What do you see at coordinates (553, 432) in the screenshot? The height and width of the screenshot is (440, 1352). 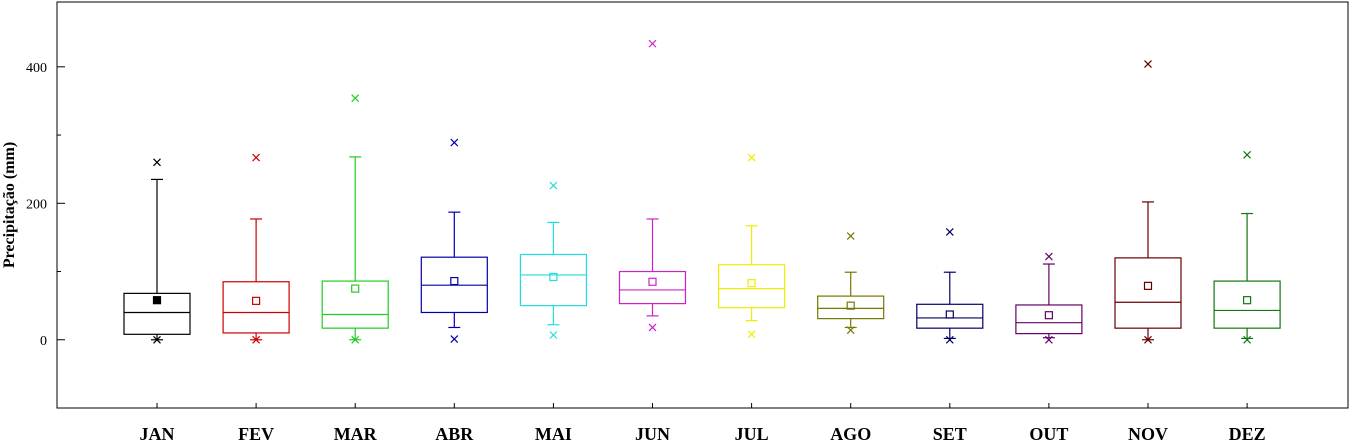 I see `x-tick-label-mai: MAI` at bounding box center [553, 432].